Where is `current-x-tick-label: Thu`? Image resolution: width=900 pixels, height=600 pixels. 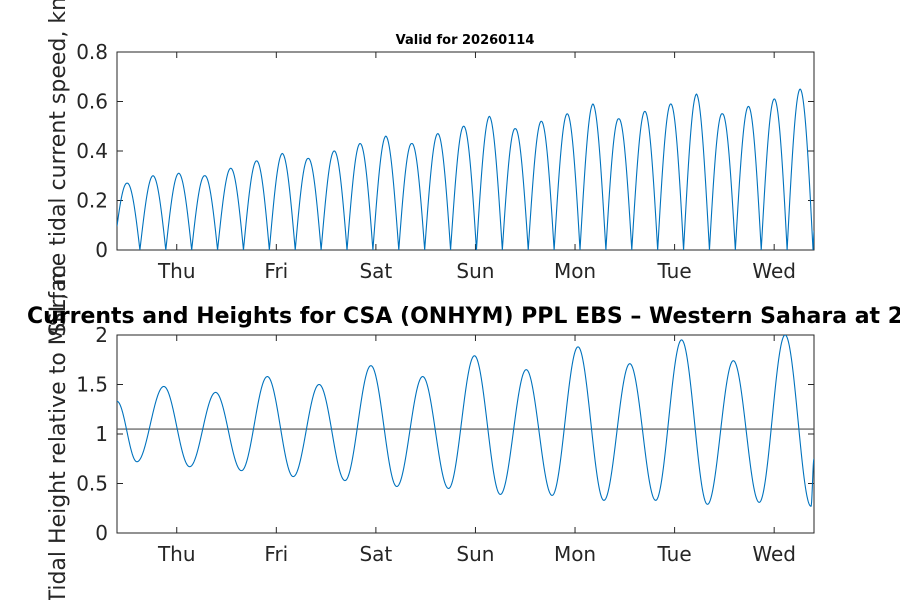
current-x-tick-label: Thu is located at coordinates (176, 271).